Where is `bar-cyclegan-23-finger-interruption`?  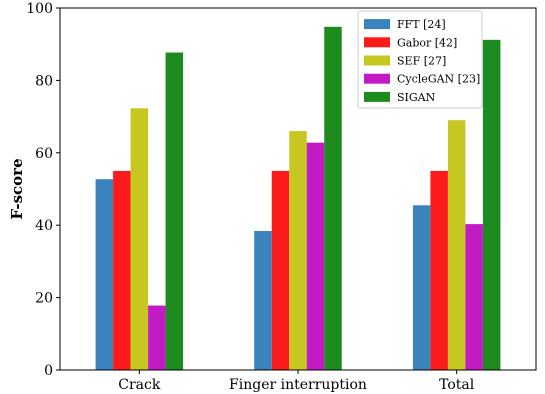
bar-cyclegan-23-finger-interruption is located at coordinates (315, 256).